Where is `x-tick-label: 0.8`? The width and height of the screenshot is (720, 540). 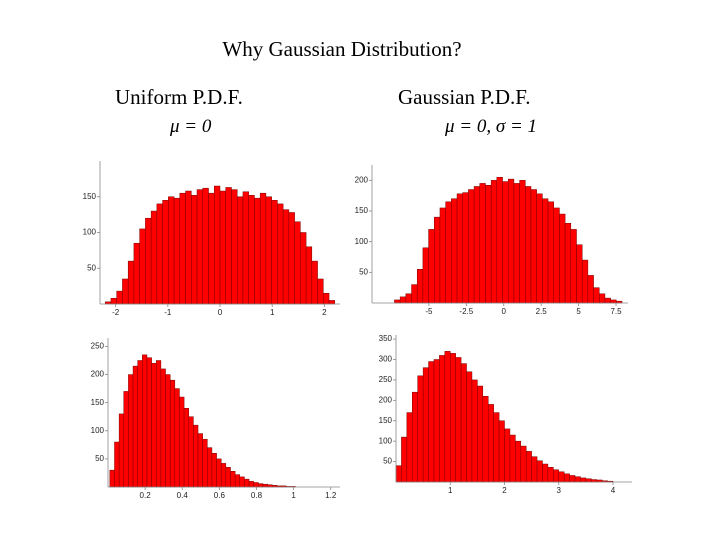 x-tick-label: 0.8 is located at coordinates (257, 495).